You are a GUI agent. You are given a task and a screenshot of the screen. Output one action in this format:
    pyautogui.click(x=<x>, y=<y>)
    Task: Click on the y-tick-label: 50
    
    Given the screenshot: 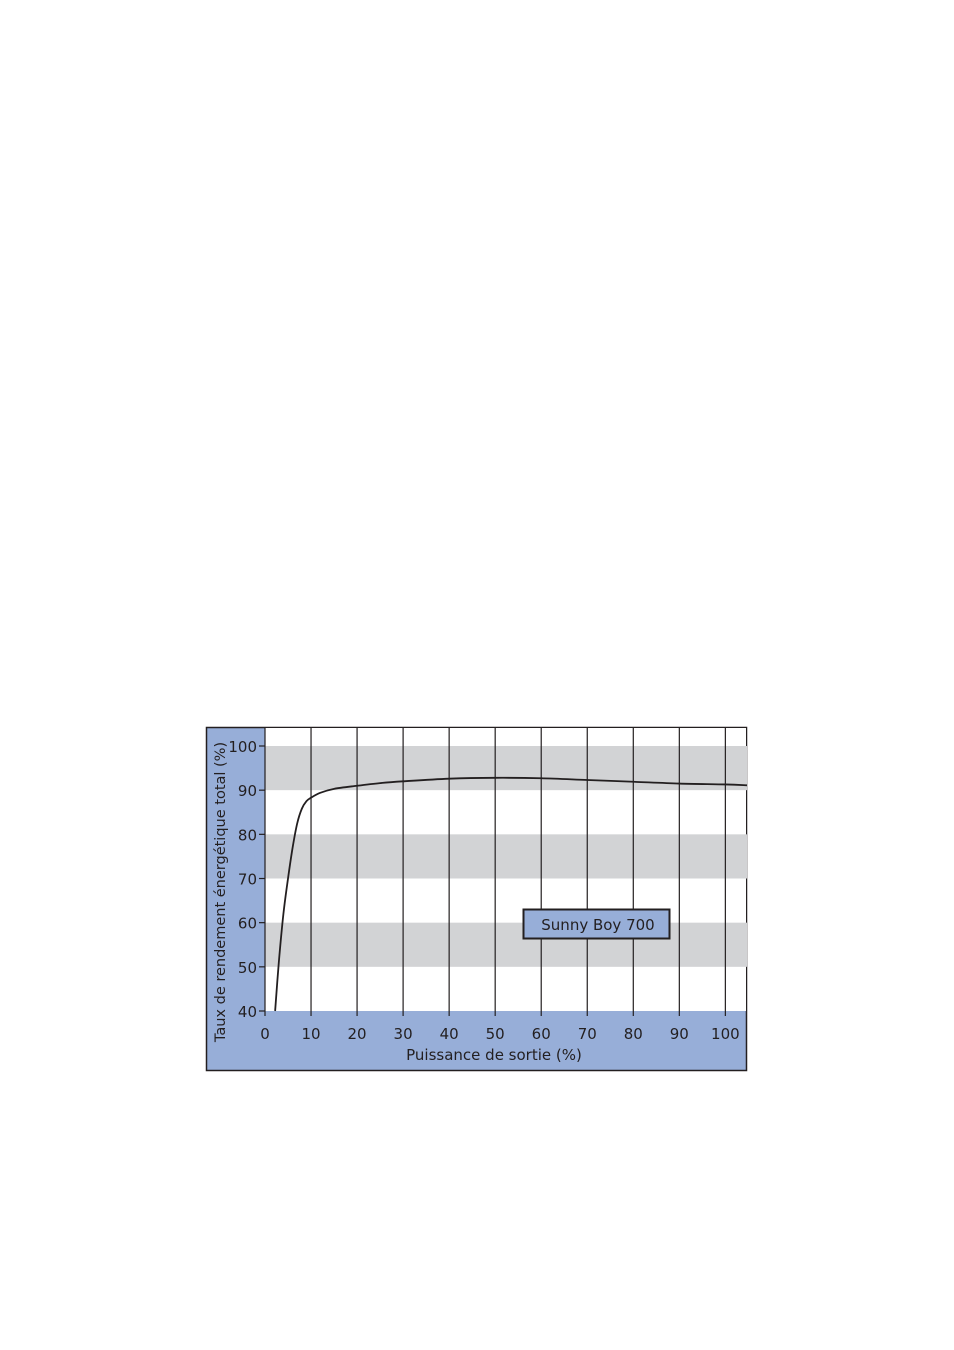 What is the action you would take?
    pyautogui.click(x=247, y=968)
    